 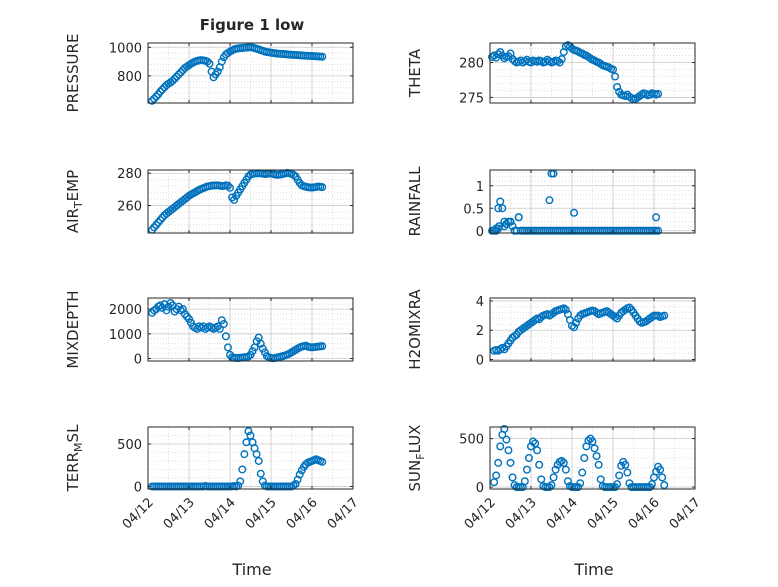 What do you see at coordinates (471, 64) in the screenshot?
I see `y-tick-label: 280` at bounding box center [471, 64].